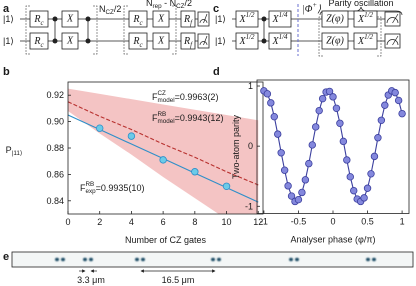  I want to click on text-part: model, so click(166, 100).